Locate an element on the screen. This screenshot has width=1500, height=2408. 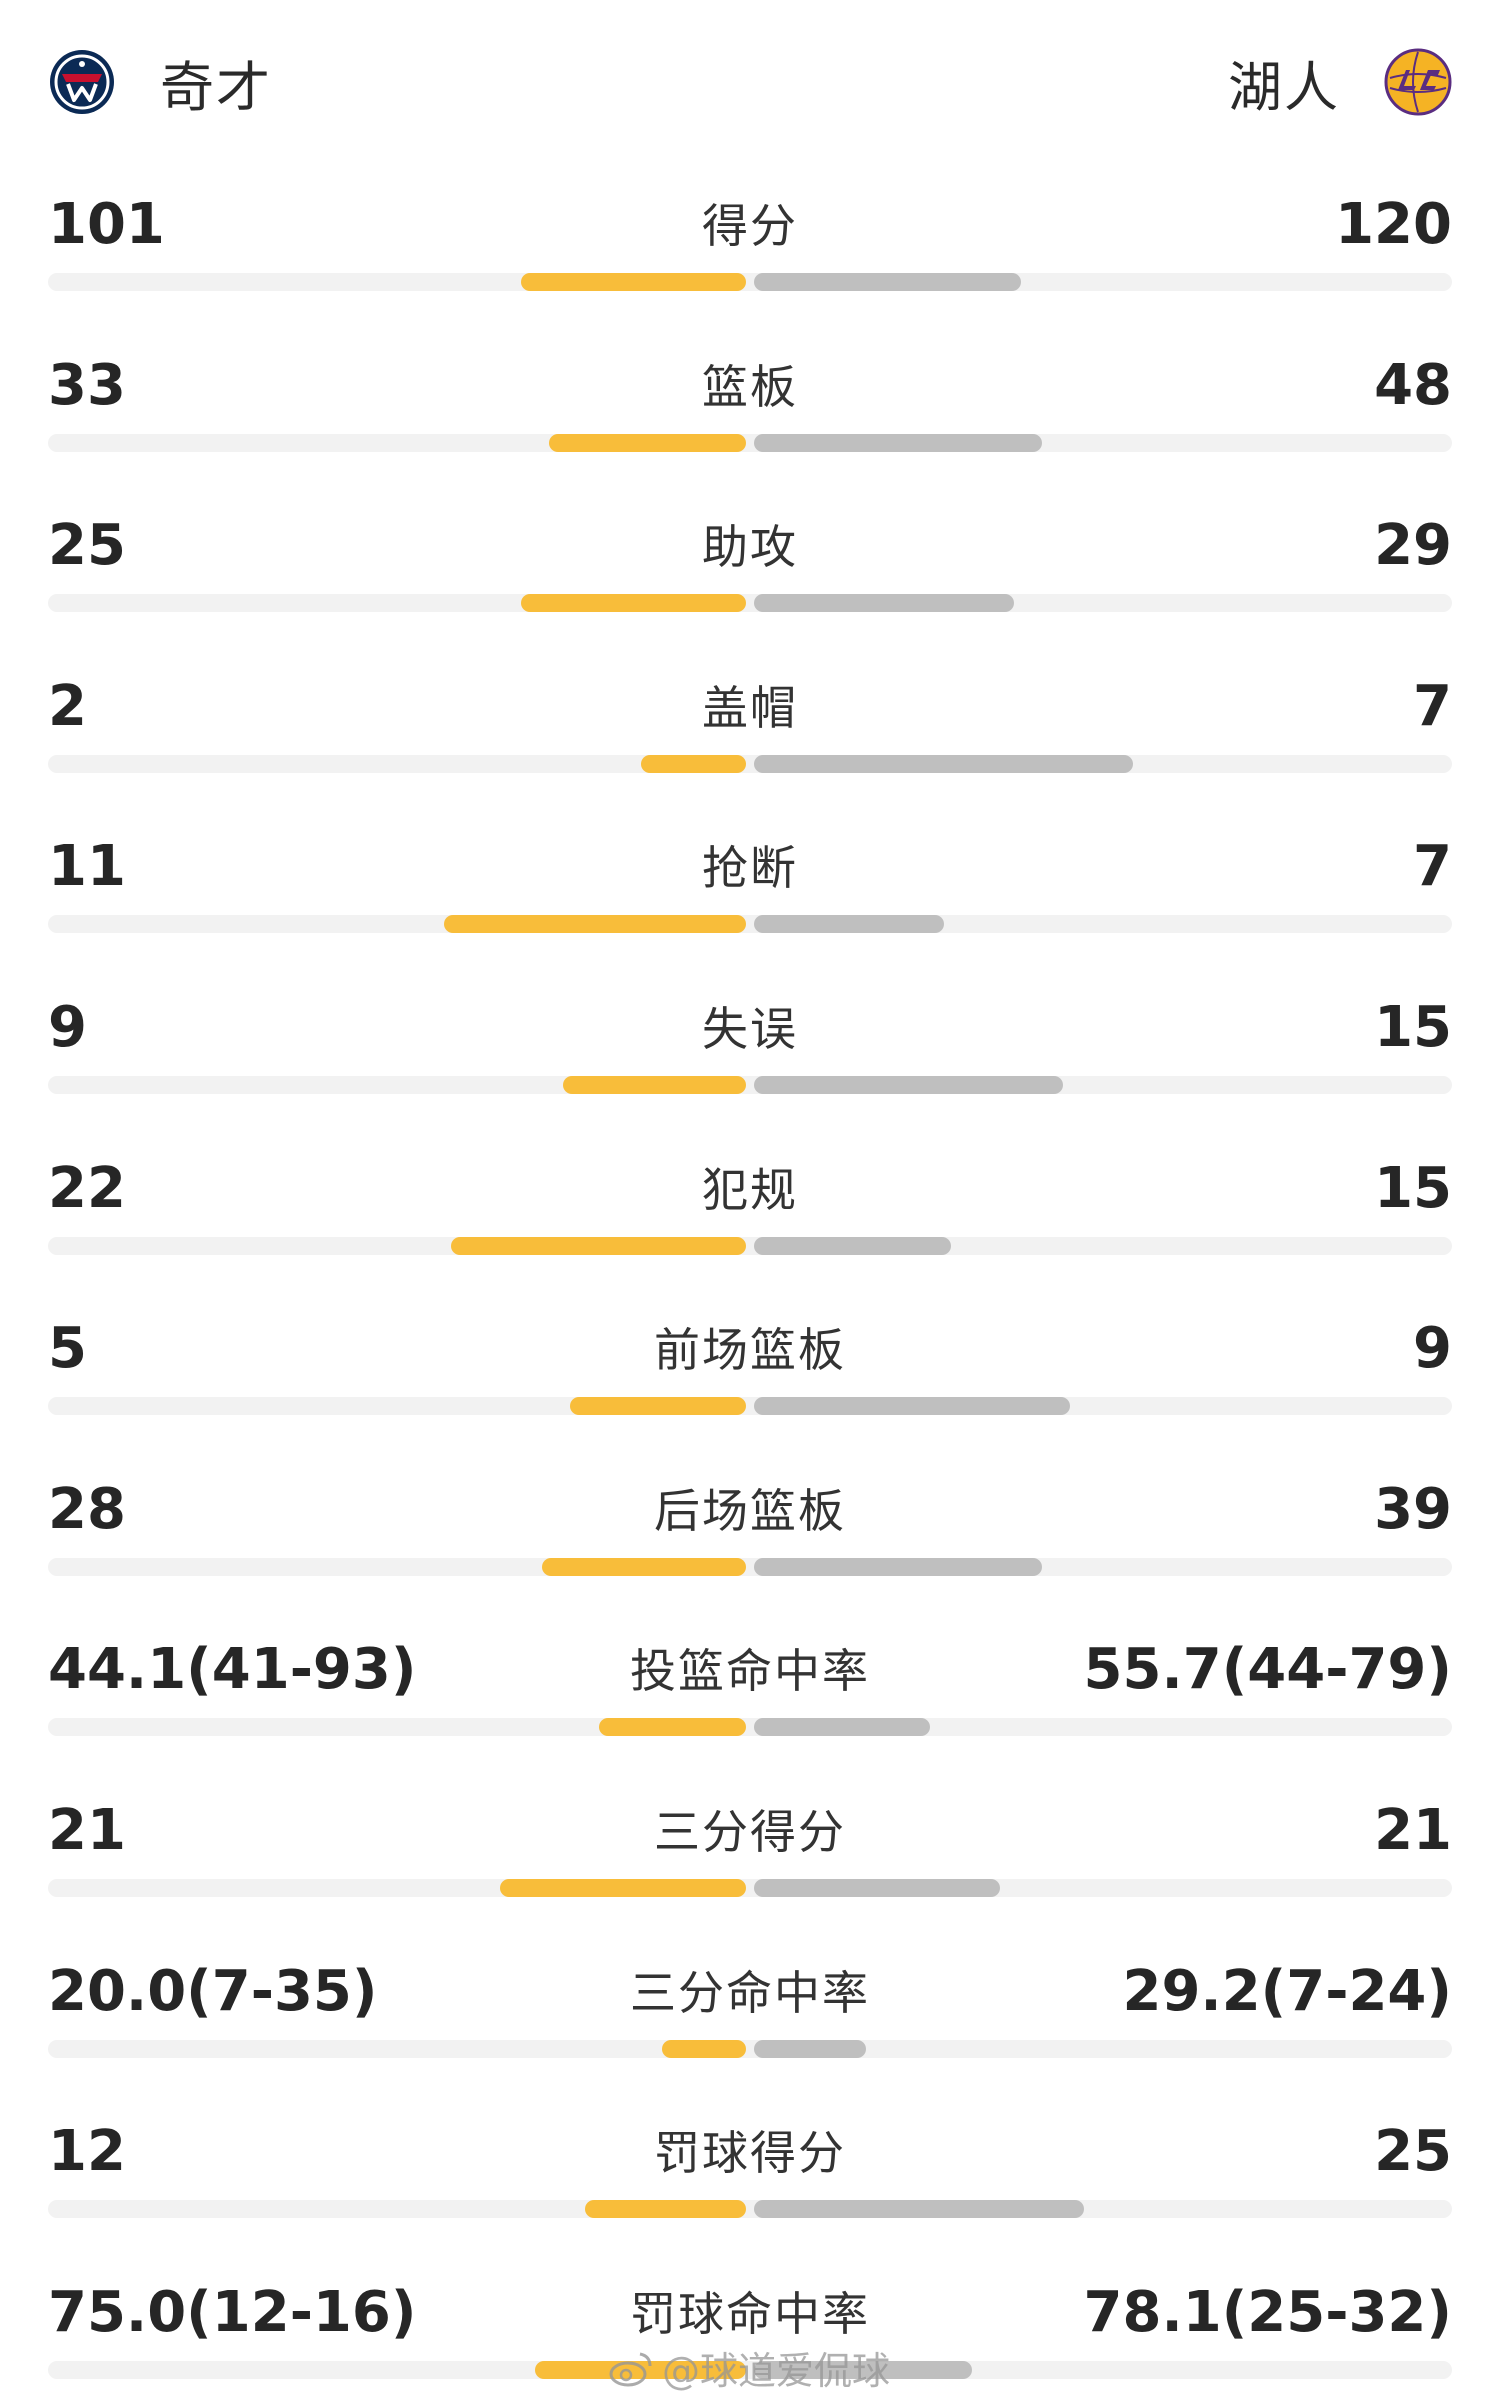
stat-row: 44.1(41-93) 投篮命中率 55.7(44-79) is located at coordinates (750, 1685).